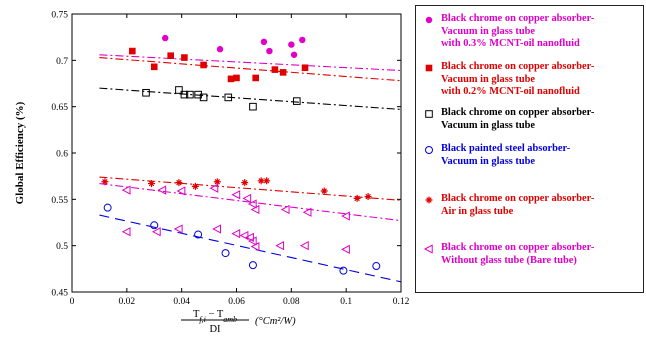  I want to click on legend-label-line: Black painted steel absorber-, so click(506, 148).